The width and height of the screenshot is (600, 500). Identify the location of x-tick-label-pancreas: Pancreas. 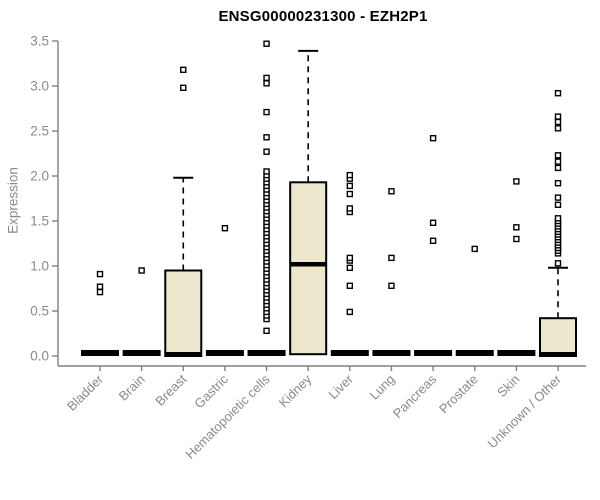
(415, 396).